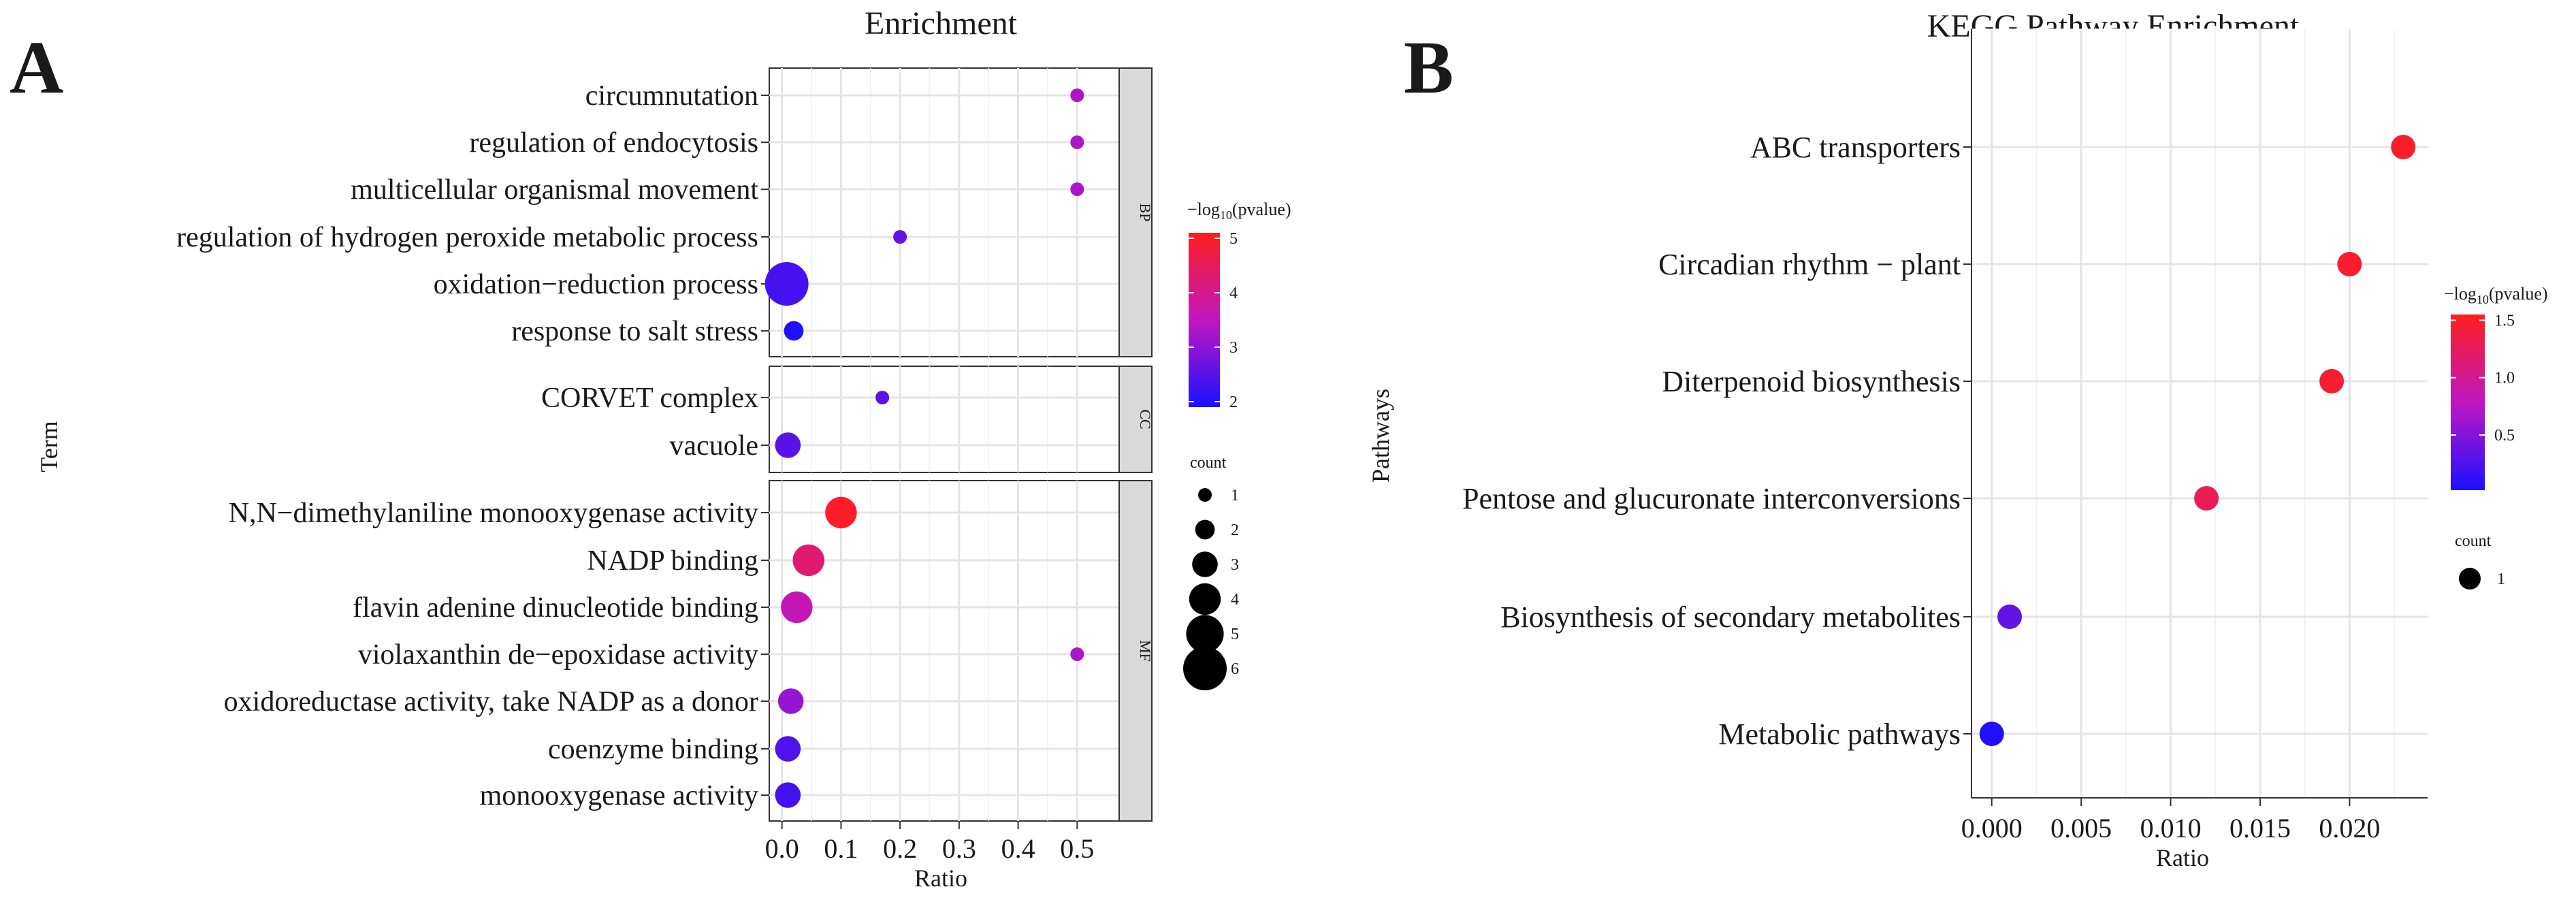  What do you see at coordinates (672, 96) in the screenshot?
I see `panel-a-term-label: circumnutation` at bounding box center [672, 96].